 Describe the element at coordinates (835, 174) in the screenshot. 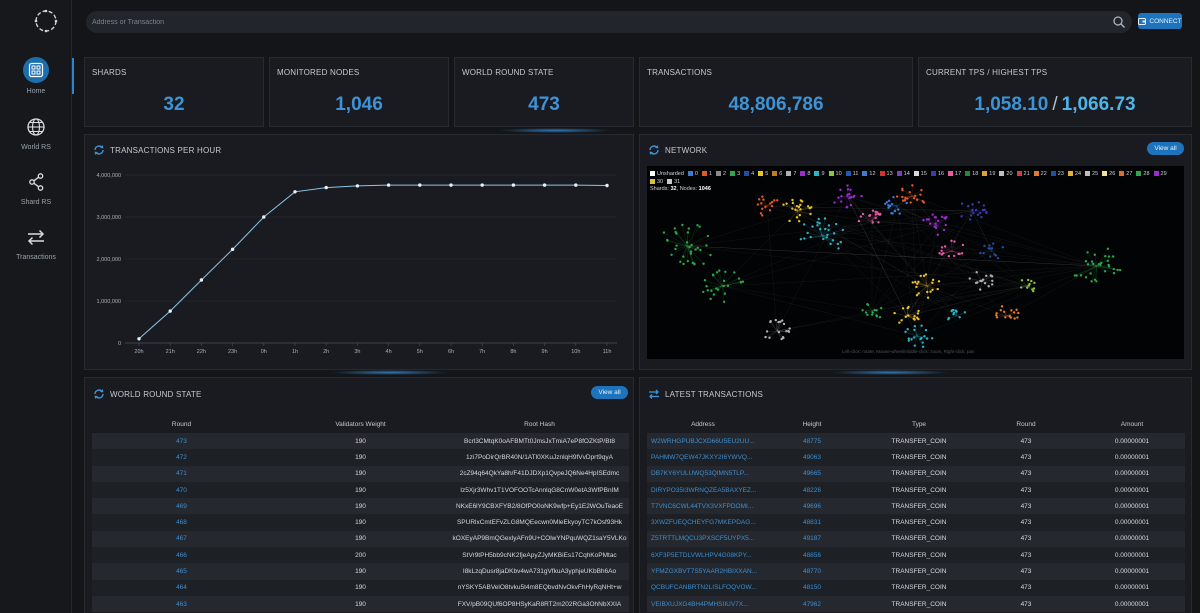

I see `legend-item: 10` at that location.